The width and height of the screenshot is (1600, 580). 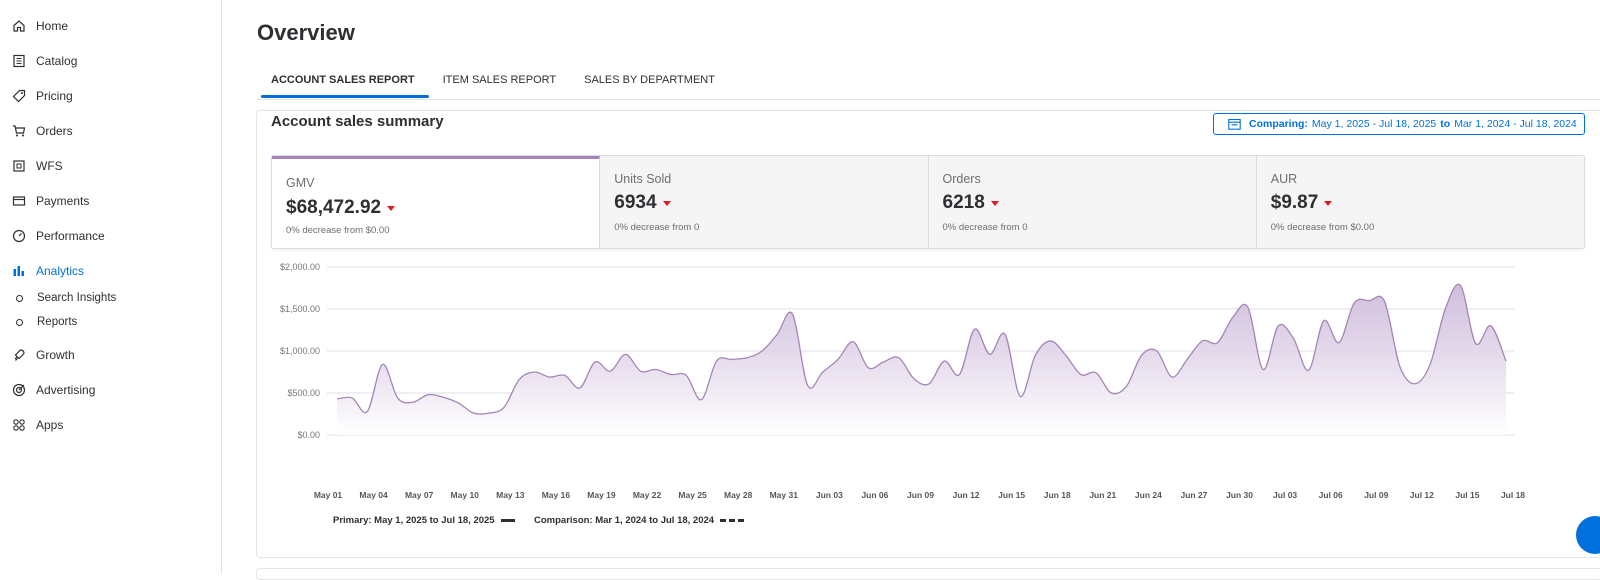 What do you see at coordinates (1420, 202) in the screenshot?
I see `kpi-tile-aur: AUR $9.87 0% decrease from $0.00` at bounding box center [1420, 202].